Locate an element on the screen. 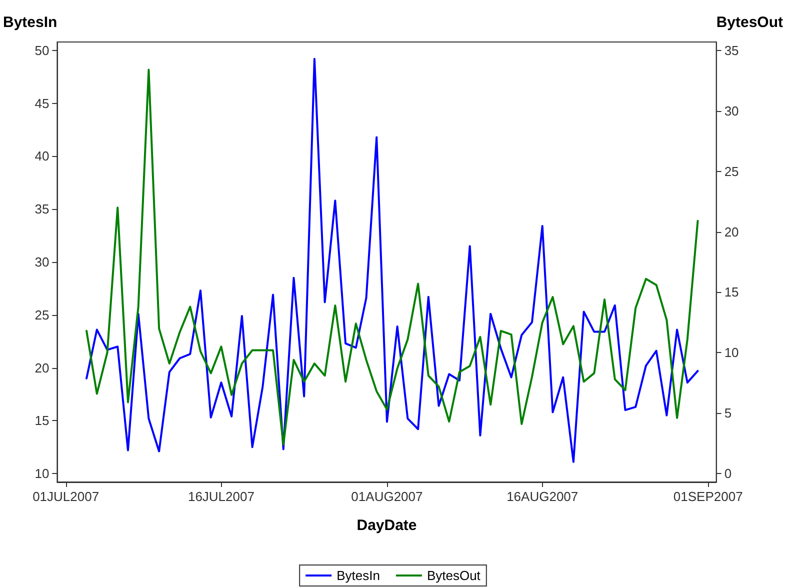 The height and width of the screenshot is (588, 786). x-tick-label: 16AUG2007 is located at coordinates (542, 496).